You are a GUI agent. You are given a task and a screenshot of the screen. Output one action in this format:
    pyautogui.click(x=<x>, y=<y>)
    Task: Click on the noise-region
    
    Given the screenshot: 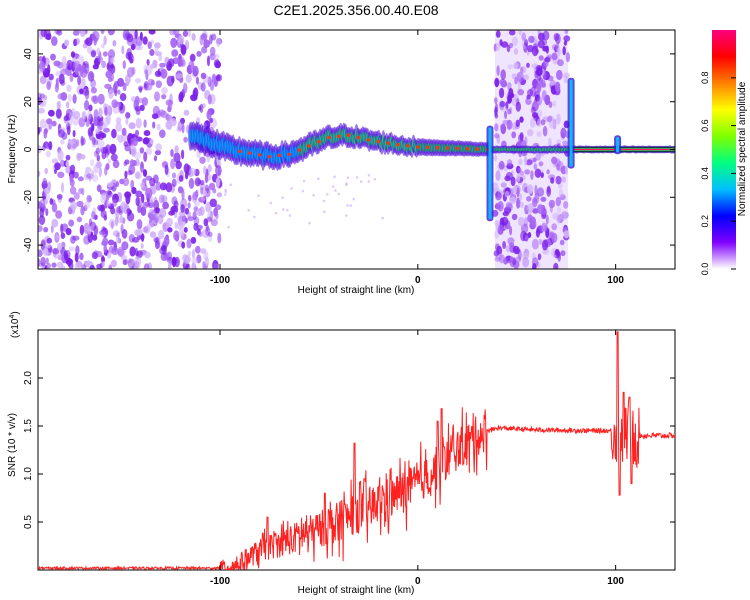 What is the action you would take?
    pyautogui.click(x=130, y=149)
    